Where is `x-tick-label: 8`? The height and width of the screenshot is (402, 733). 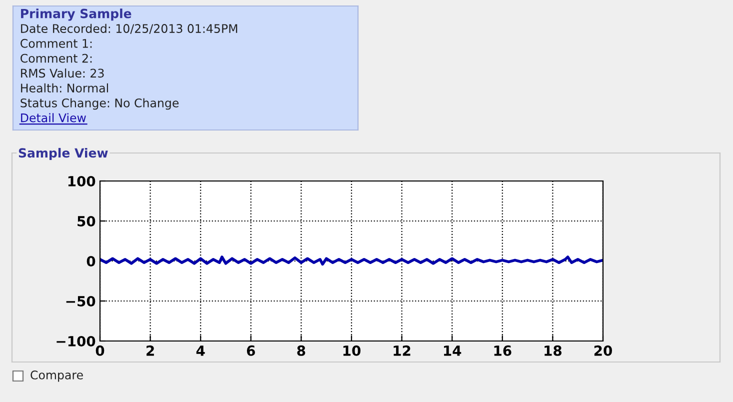 x-tick-label: 8 is located at coordinates (301, 350).